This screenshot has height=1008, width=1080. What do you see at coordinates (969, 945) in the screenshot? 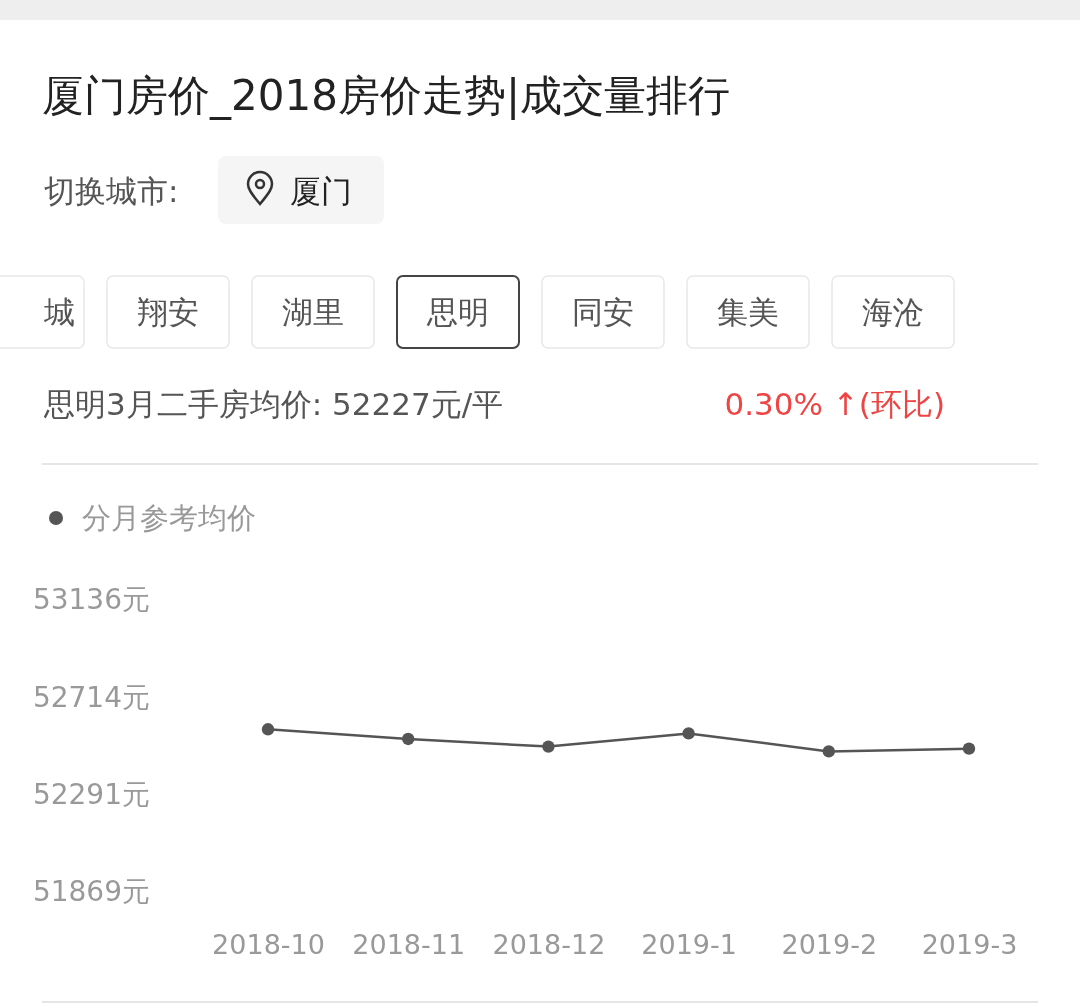
I see `x-tick-label: 2019-3` at bounding box center [969, 945].